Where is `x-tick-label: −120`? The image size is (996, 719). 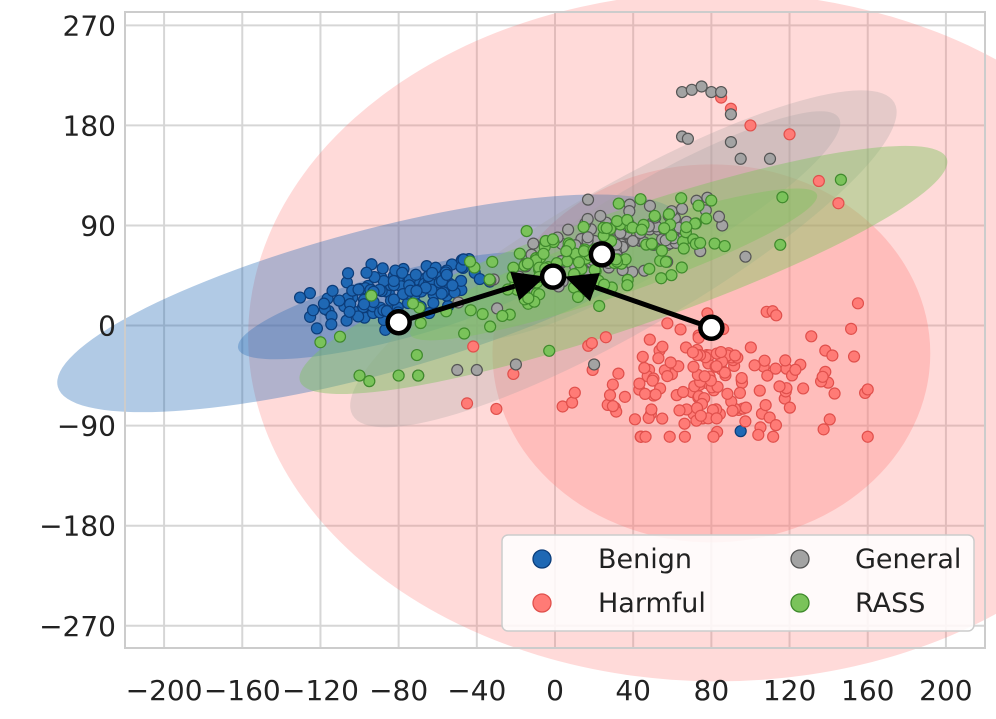
x-tick-label: −120 is located at coordinates (320, 690).